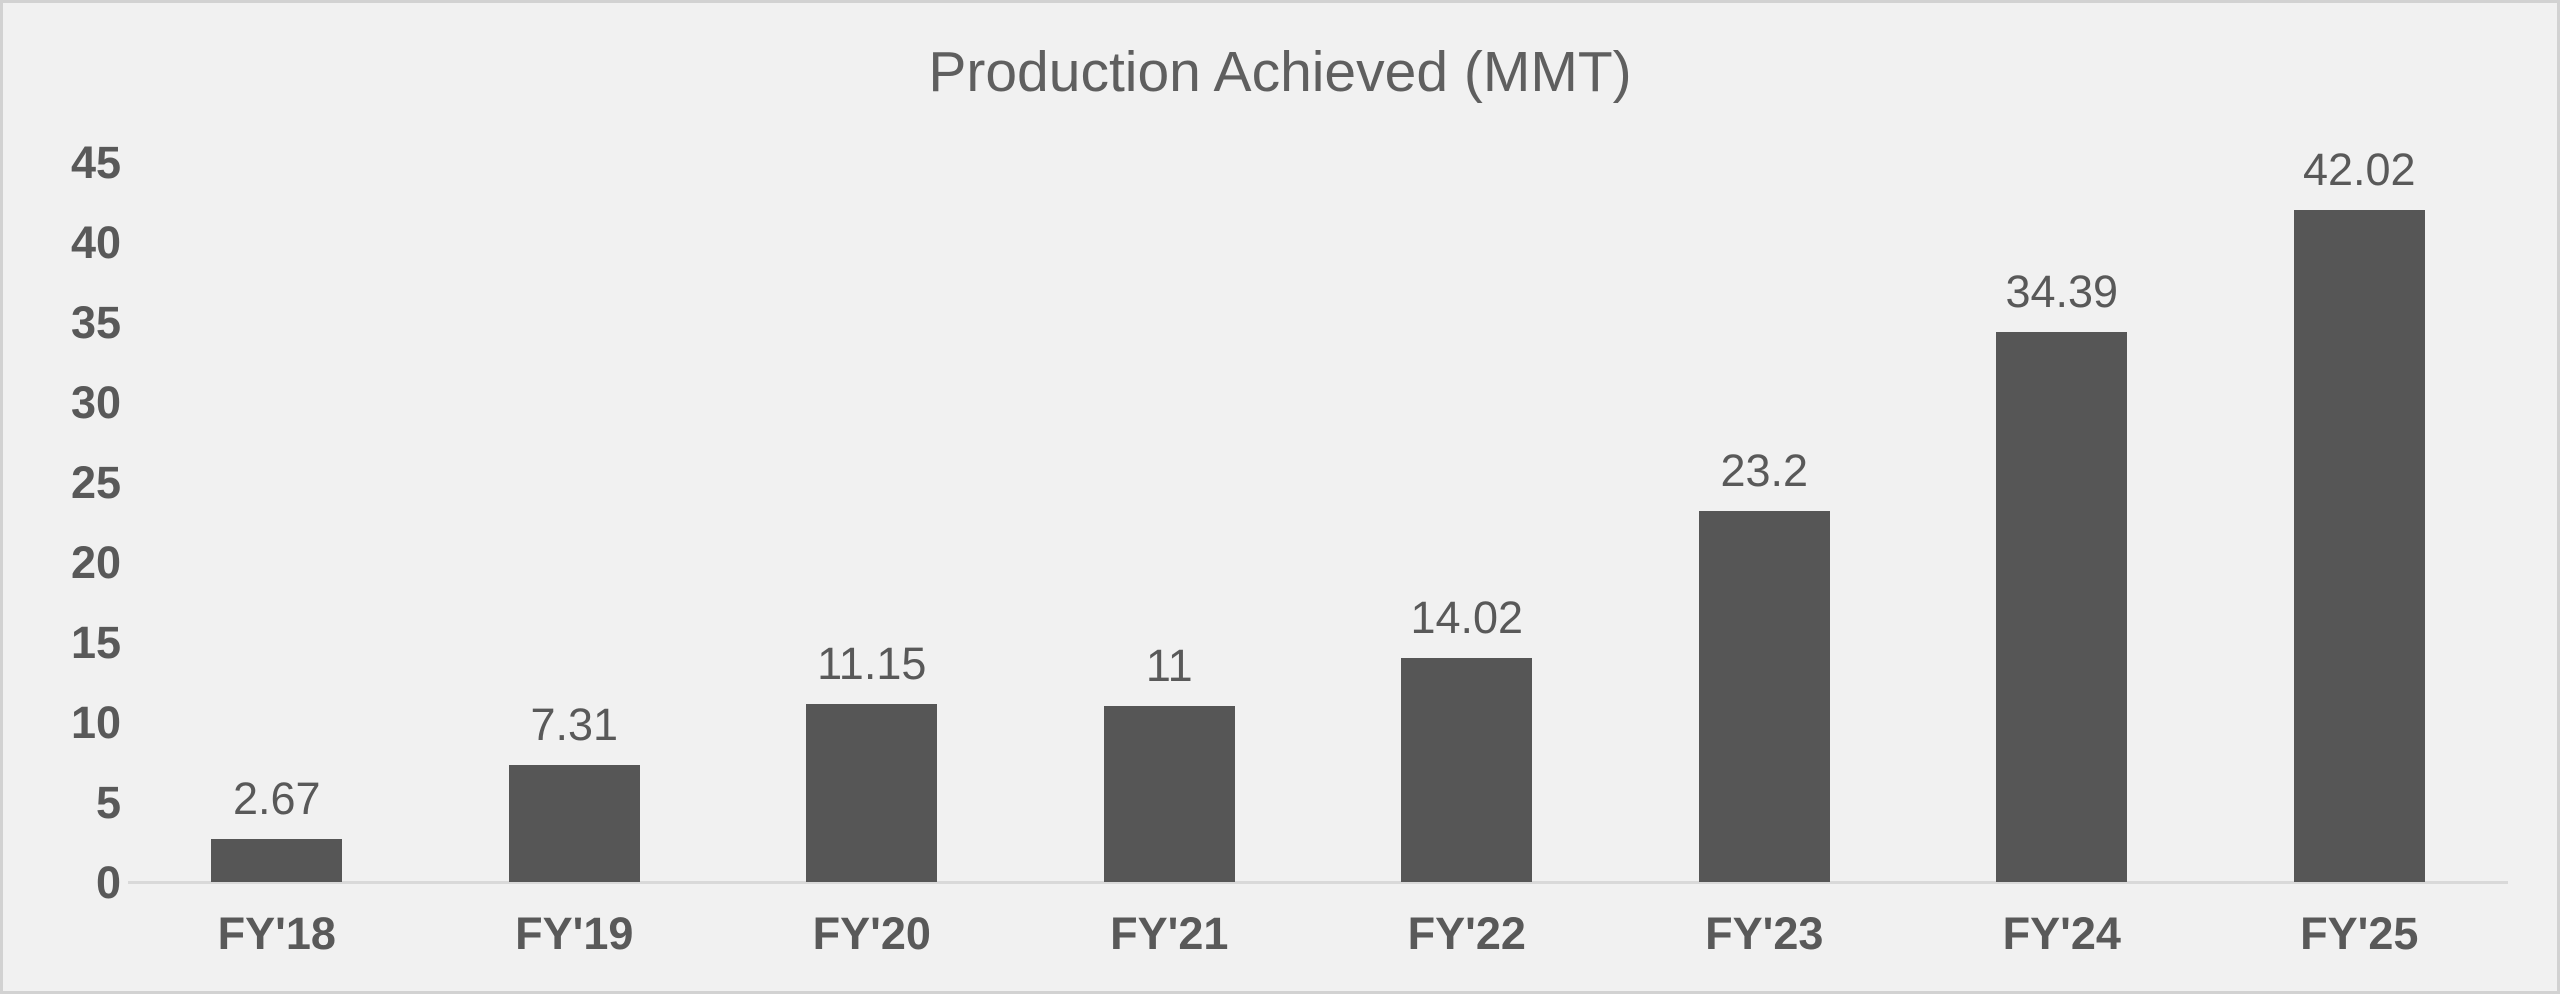 The image size is (2560, 994). What do you see at coordinates (872, 663) in the screenshot?
I see `bar-value-label: 11.15` at bounding box center [872, 663].